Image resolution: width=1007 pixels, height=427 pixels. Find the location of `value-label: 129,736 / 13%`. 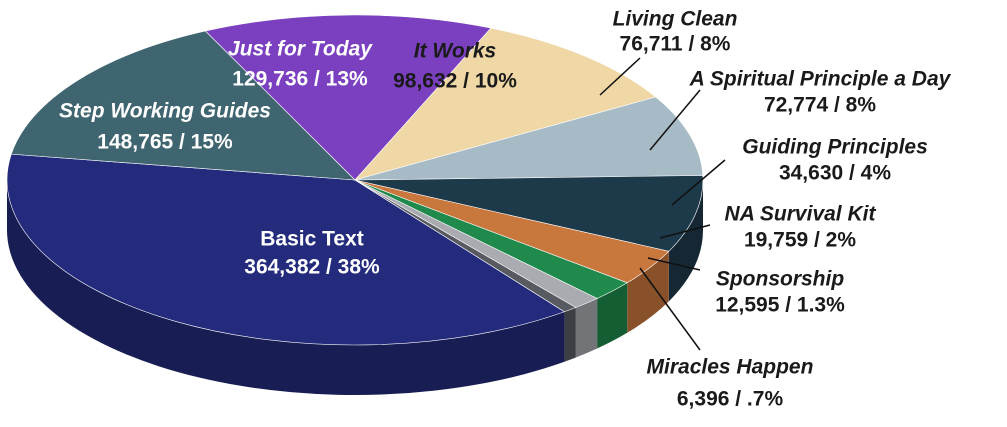

value-label: 129,736 / 13% is located at coordinates (300, 79).